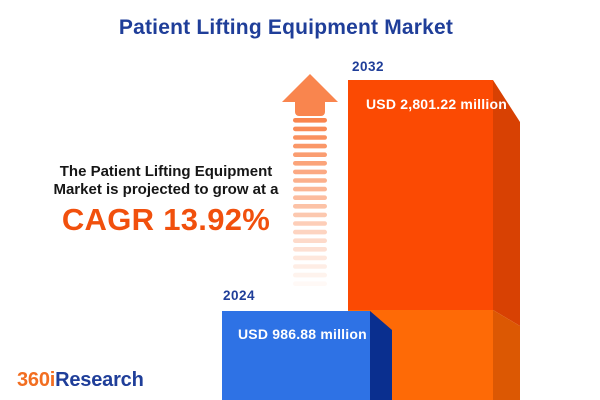 The width and height of the screenshot is (600, 400). I want to click on bar-2032-front-top, so click(420, 195).